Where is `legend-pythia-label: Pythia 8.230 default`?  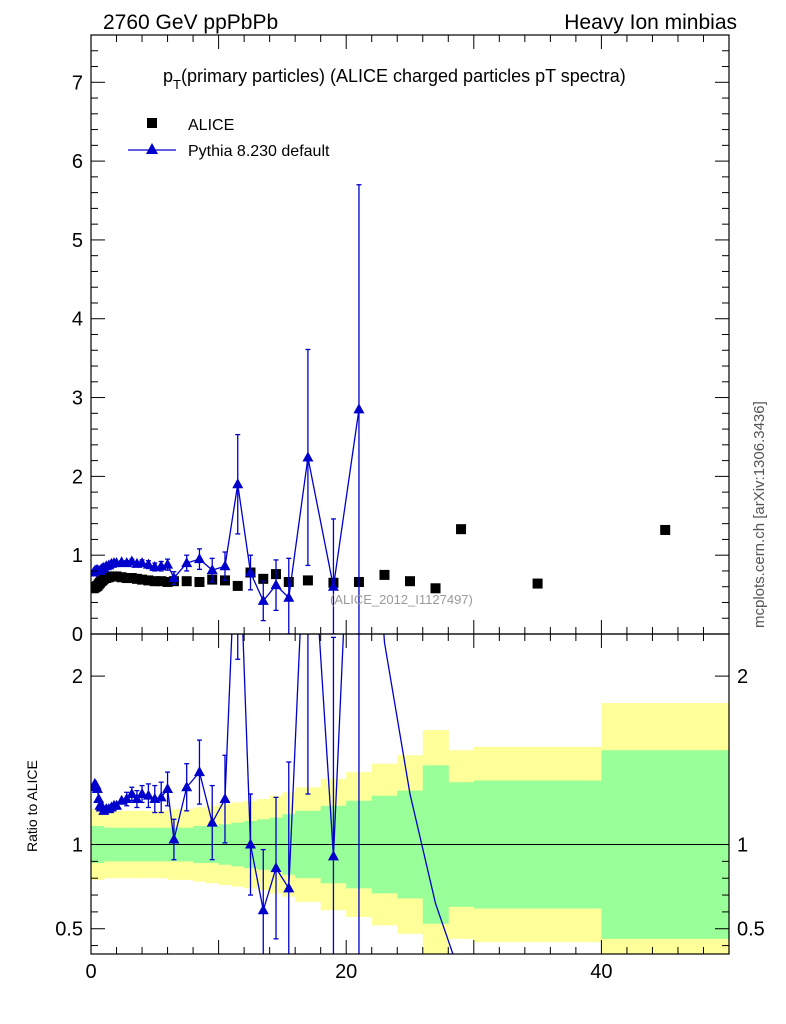 legend-pythia-label: Pythia 8.230 default is located at coordinates (259, 151).